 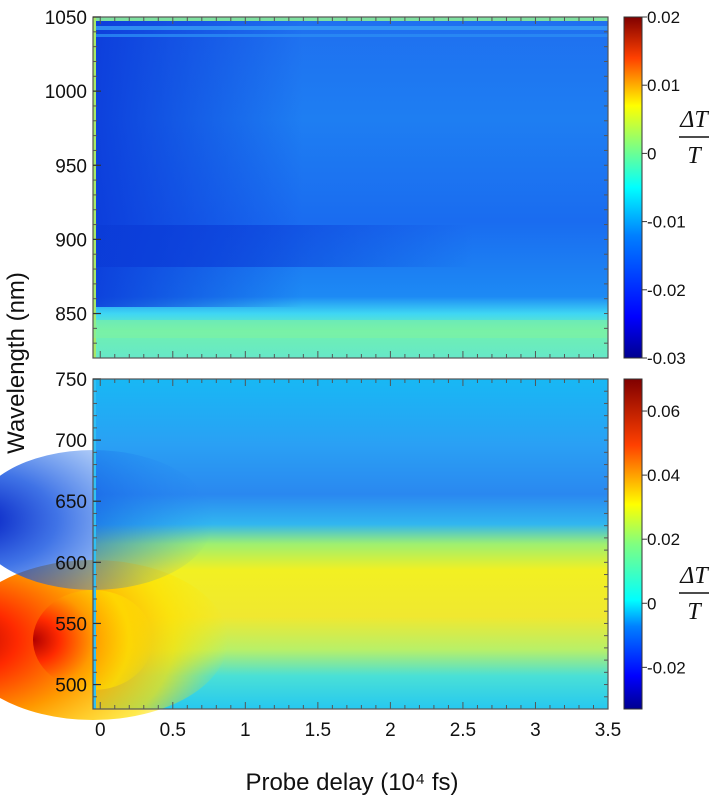 I want to click on bottom-colorbar-ticks: 0.06 0.04 0.02 0 -0.02, so click(x=664, y=539).